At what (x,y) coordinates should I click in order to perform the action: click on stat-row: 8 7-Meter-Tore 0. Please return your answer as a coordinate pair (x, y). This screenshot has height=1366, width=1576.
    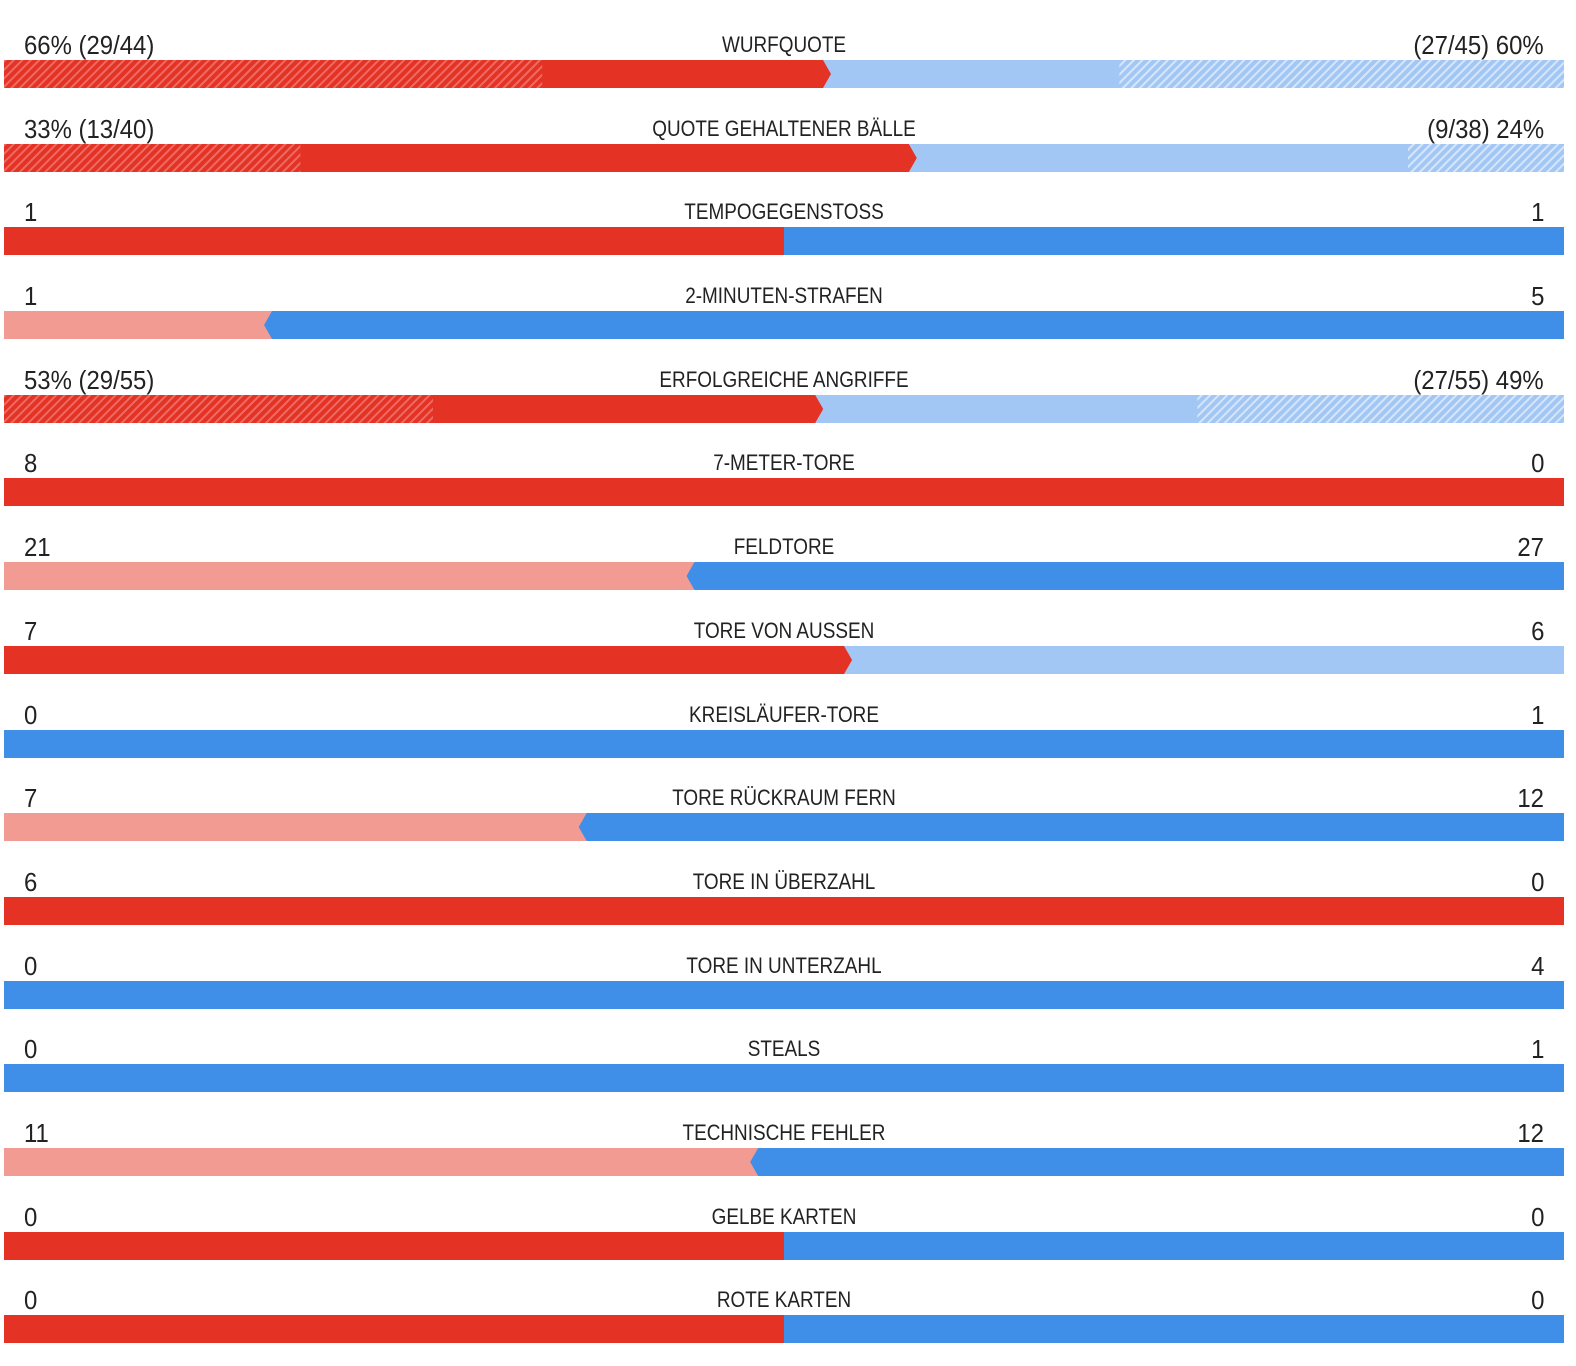
    Looking at the image, I should click on (784, 480).